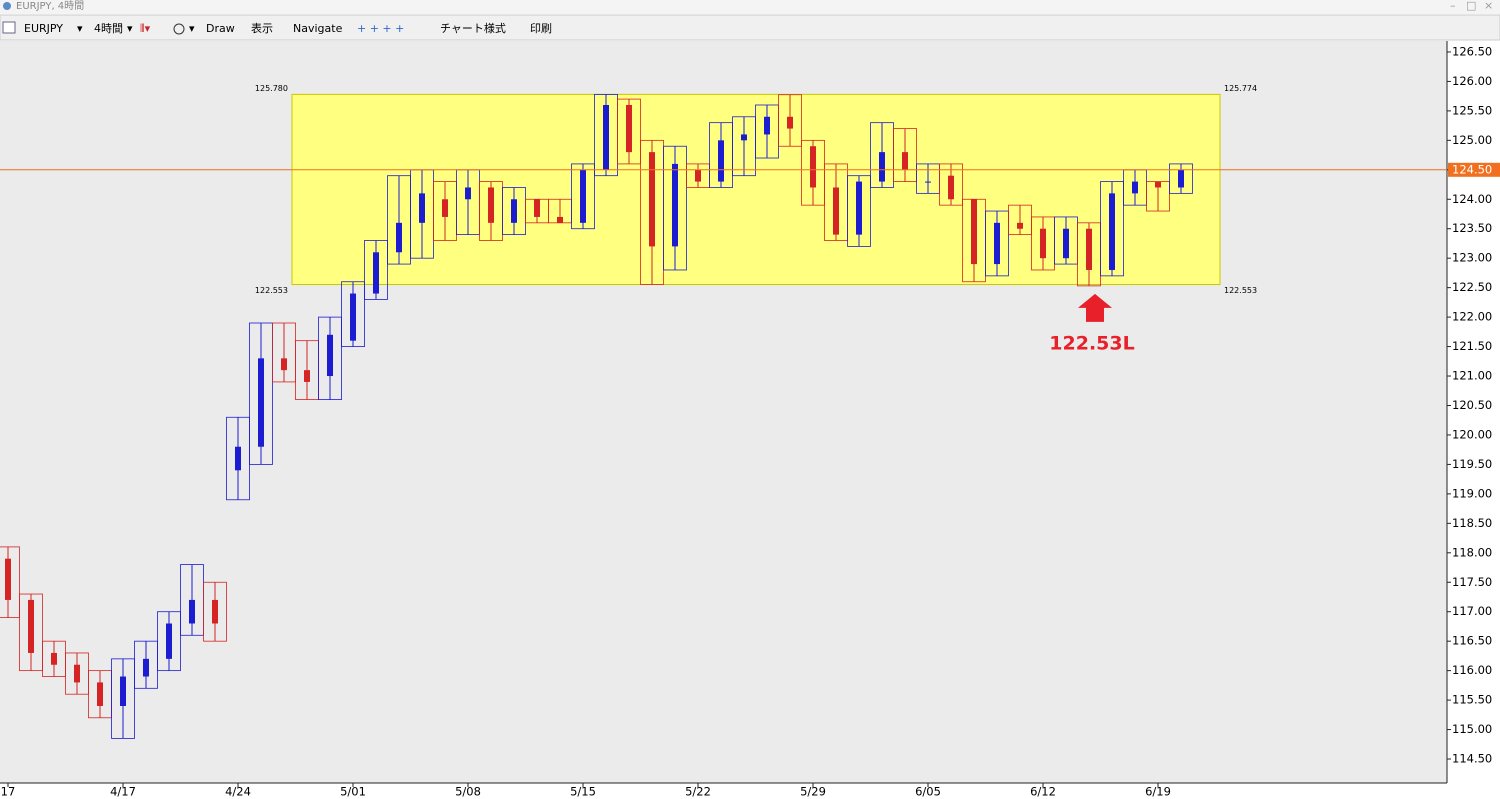  Describe the element at coordinates (583, 792) in the screenshot. I see `x-tick-label: 5/15` at that location.